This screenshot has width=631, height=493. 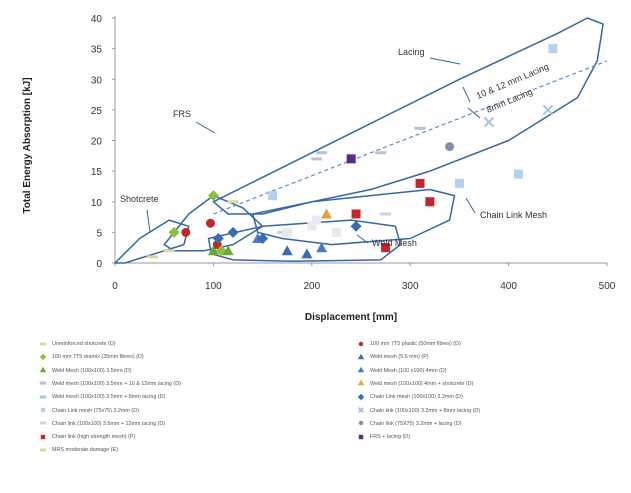 What do you see at coordinates (607, 286) in the screenshot?
I see `x-tick-label: 500` at bounding box center [607, 286].